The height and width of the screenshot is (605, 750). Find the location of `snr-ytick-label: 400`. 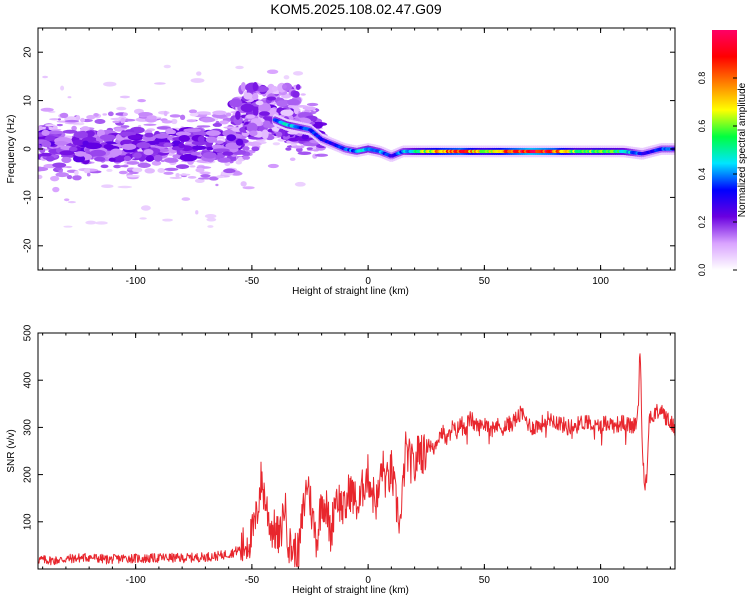

snr-ytick-label: 400 is located at coordinates (28, 379).